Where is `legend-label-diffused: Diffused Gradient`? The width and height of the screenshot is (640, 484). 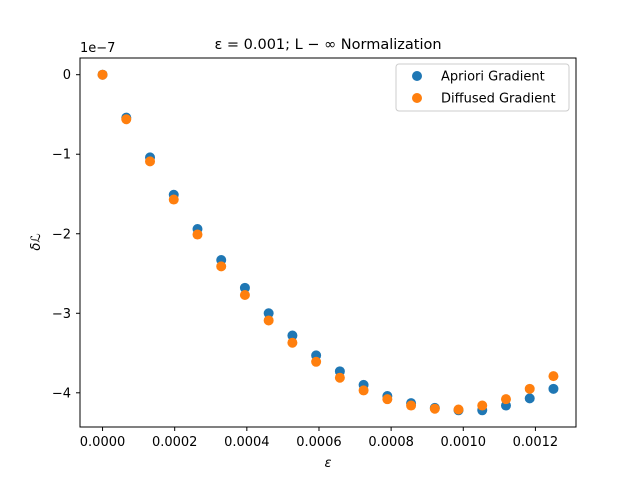
legend-label-diffused: Diffused Gradient is located at coordinates (498, 99).